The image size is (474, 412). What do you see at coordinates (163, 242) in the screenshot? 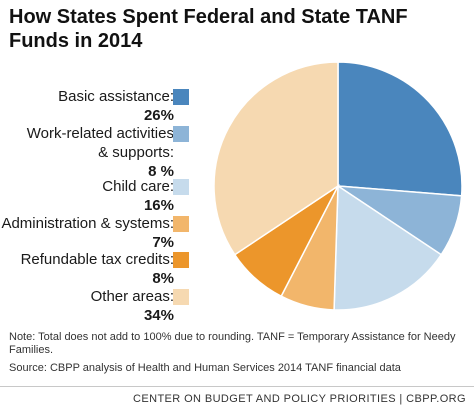
I see `legend-percent: 7%` at bounding box center [163, 242].